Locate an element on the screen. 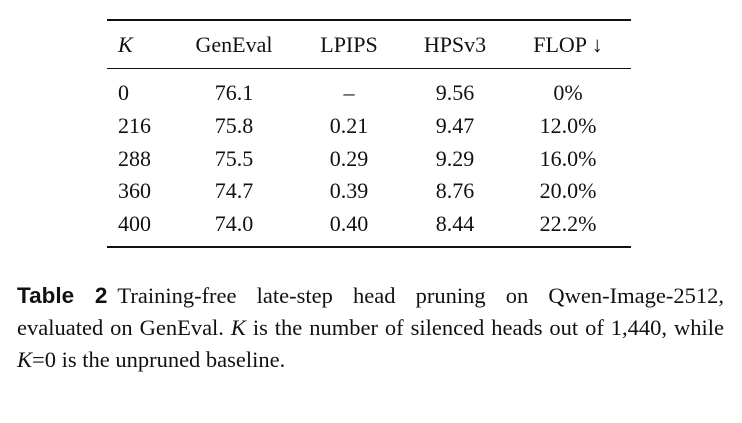 The image size is (742, 423). caption-label: Table 2 is located at coordinates (62, 295).